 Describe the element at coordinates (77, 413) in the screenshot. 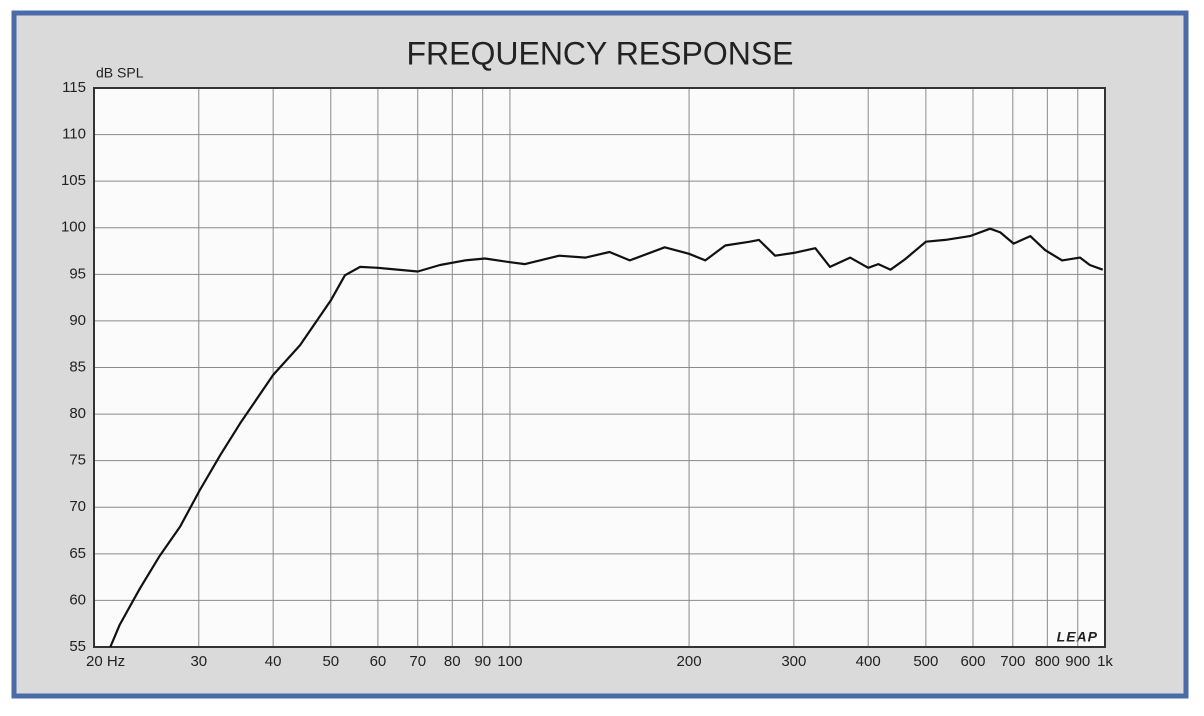

I see `y-tick-label: 80` at that location.